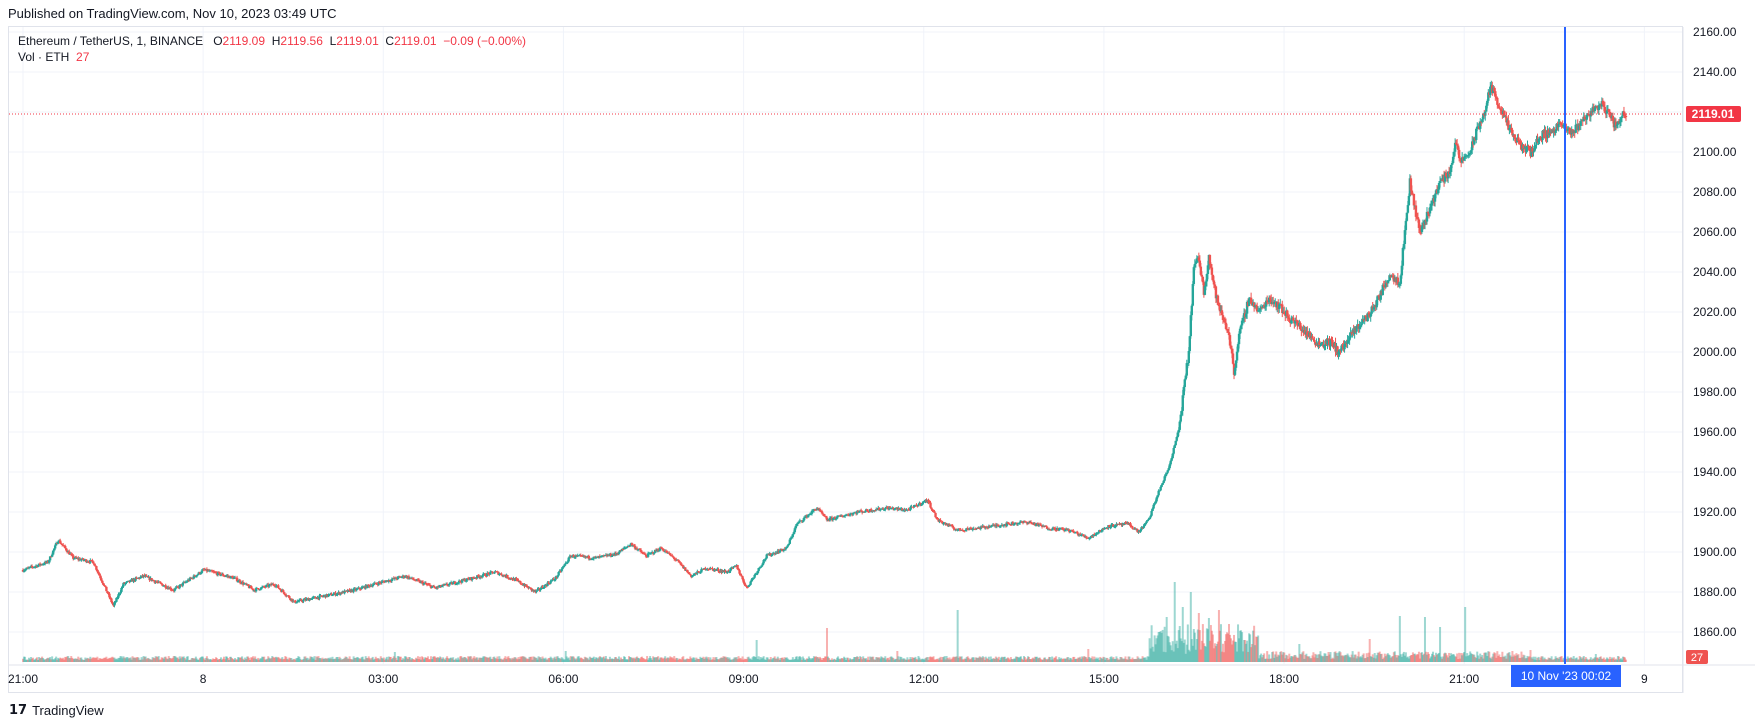 The image size is (1755, 728). I want to click on last-price-badge, so click(1713, 113).